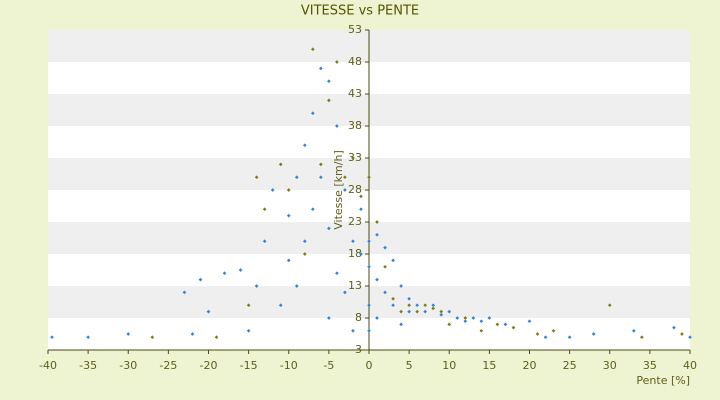  I want to click on x-tick-label: -40, so click(48, 365).